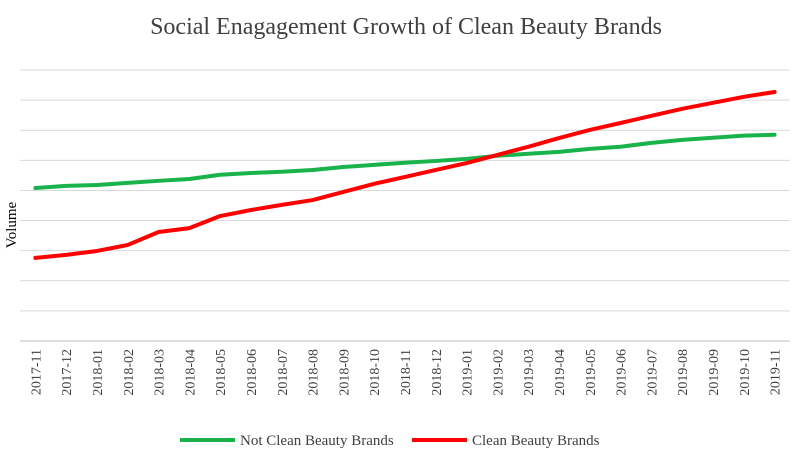 The width and height of the screenshot is (812, 468). What do you see at coordinates (252, 372) in the screenshot?
I see `x-tick-label: 2018-06` at bounding box center [252, 372].